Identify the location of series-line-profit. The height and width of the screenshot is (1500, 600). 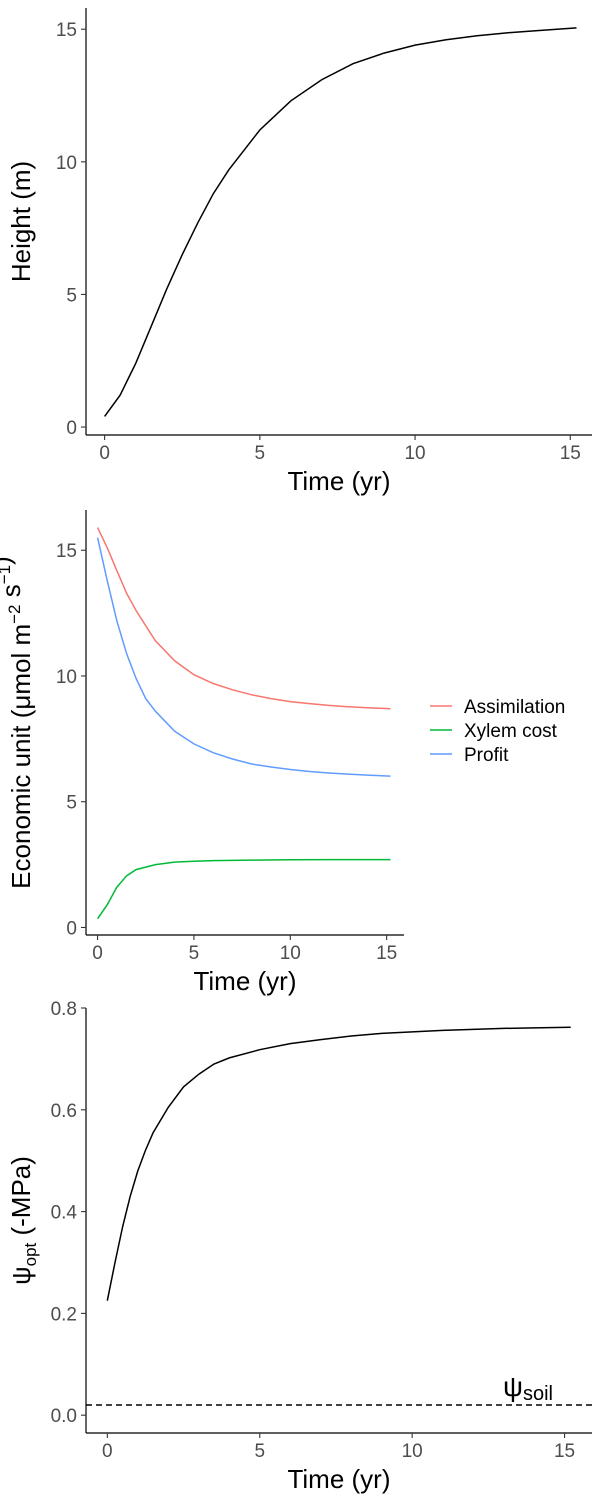
(243, 657).